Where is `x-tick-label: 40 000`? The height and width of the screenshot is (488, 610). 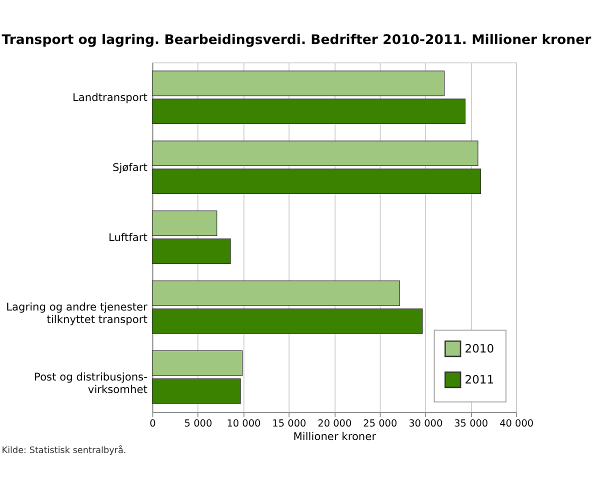
x-tick-label: 40 000 is located at coordinates (517, 424).